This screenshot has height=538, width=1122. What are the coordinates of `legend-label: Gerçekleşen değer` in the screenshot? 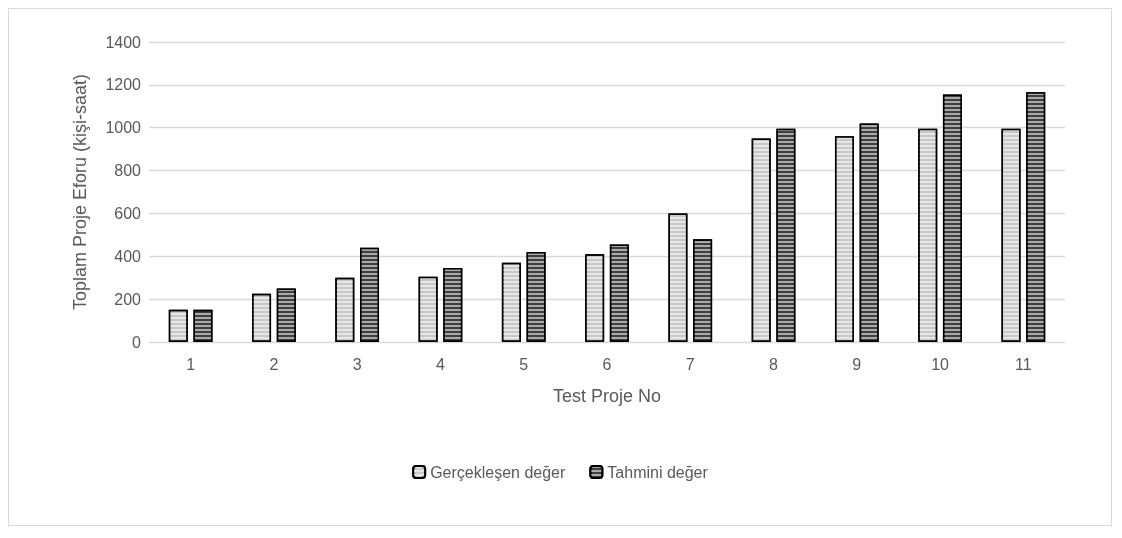 It's located at (498, 472).